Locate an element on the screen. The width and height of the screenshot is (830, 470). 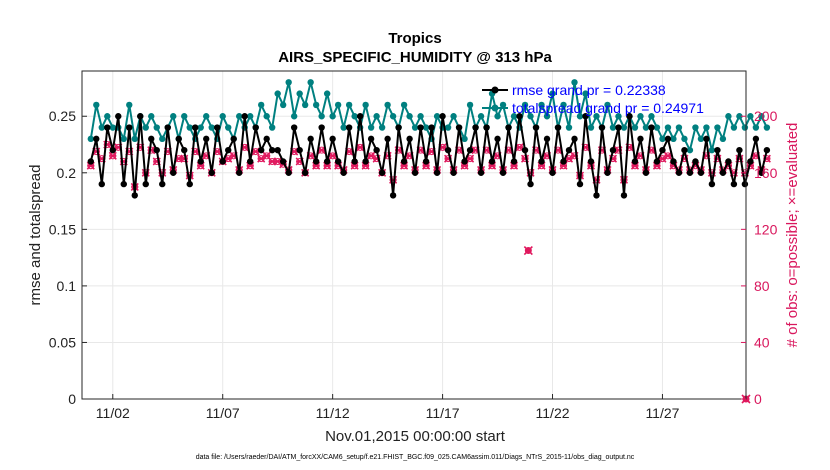
x-tick-label: 11/12 is located at coordinates (333, 413).